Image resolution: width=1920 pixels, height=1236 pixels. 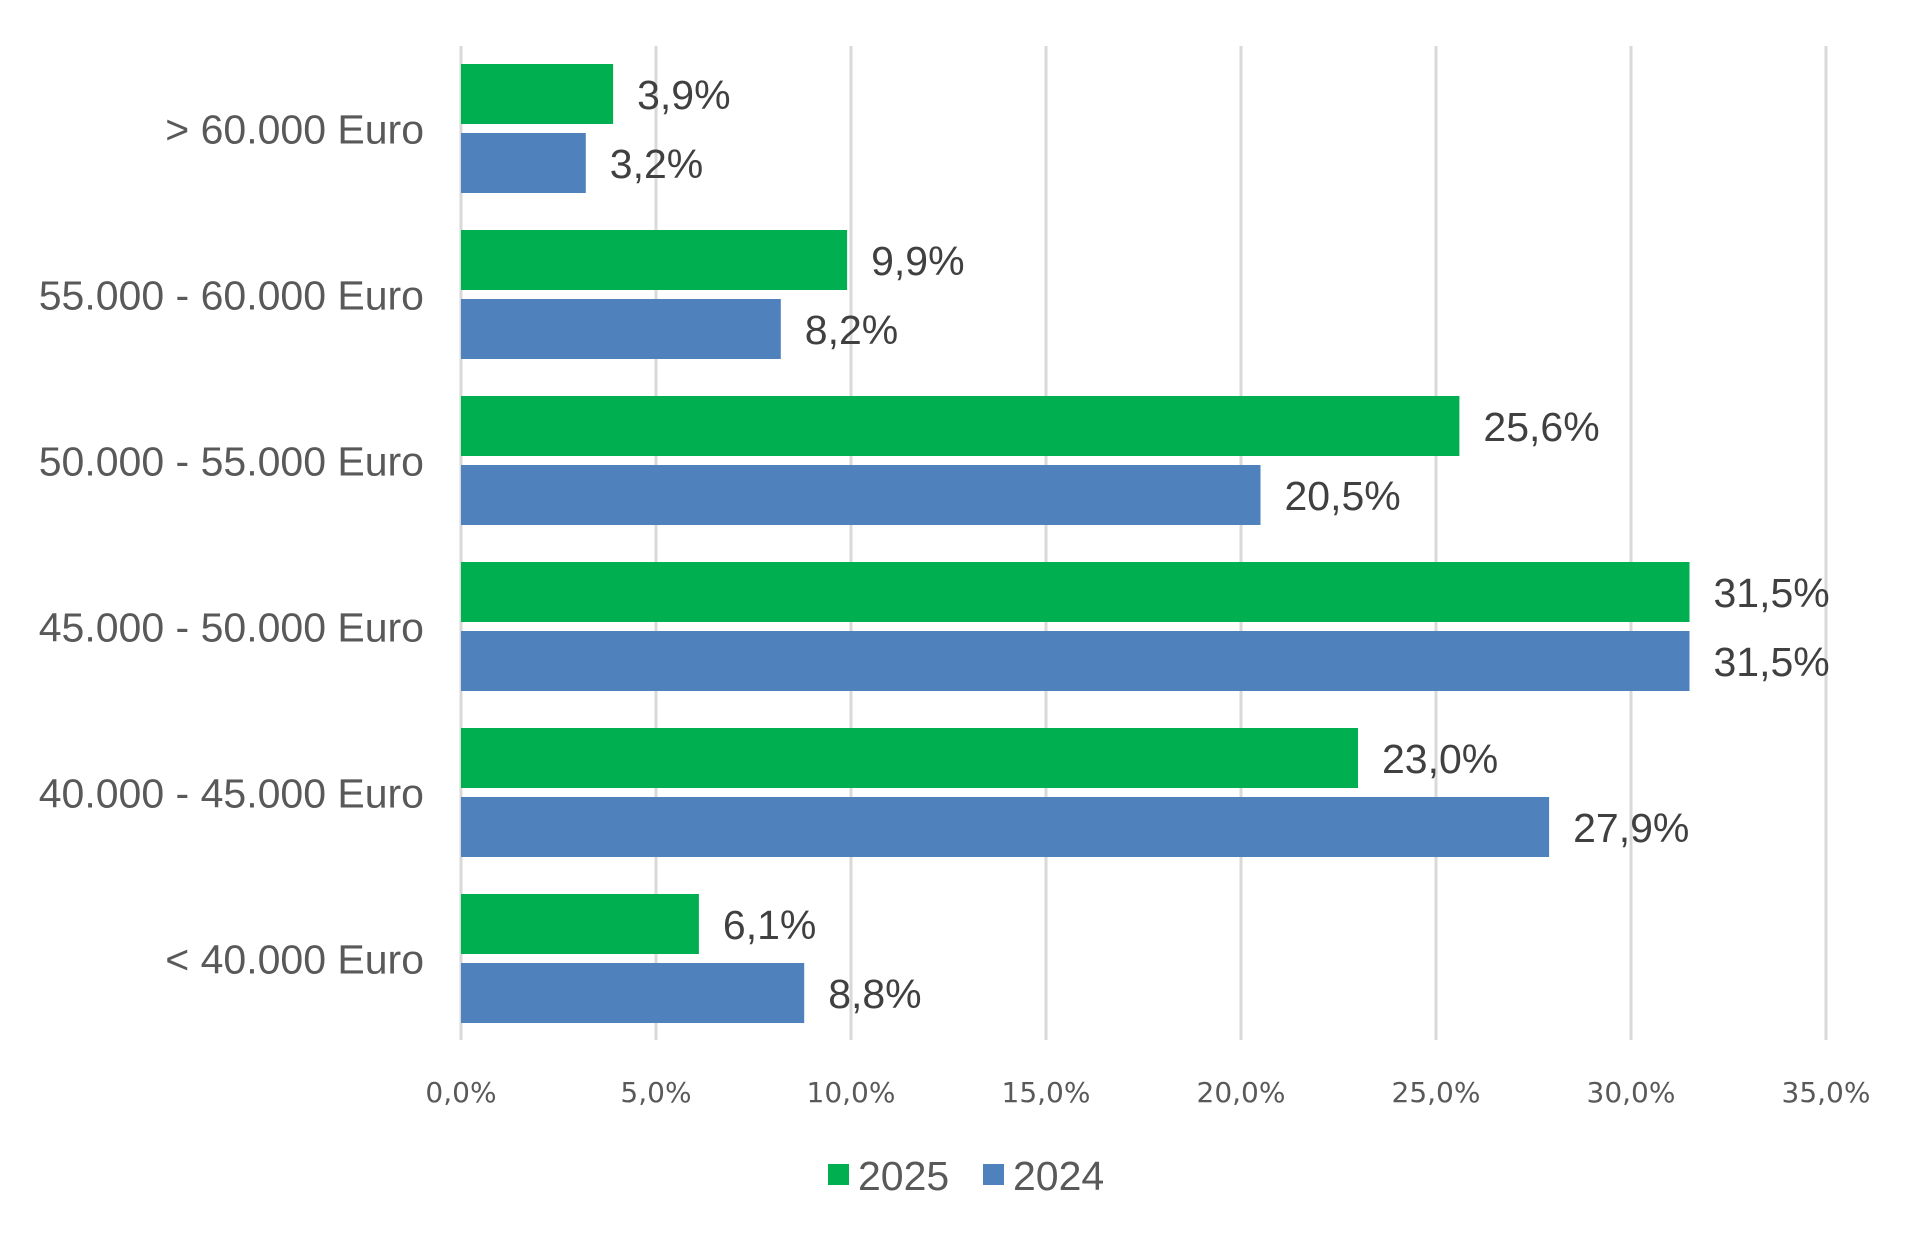 I want to click on data-label: 6,1%, so click(x=769, y=925).